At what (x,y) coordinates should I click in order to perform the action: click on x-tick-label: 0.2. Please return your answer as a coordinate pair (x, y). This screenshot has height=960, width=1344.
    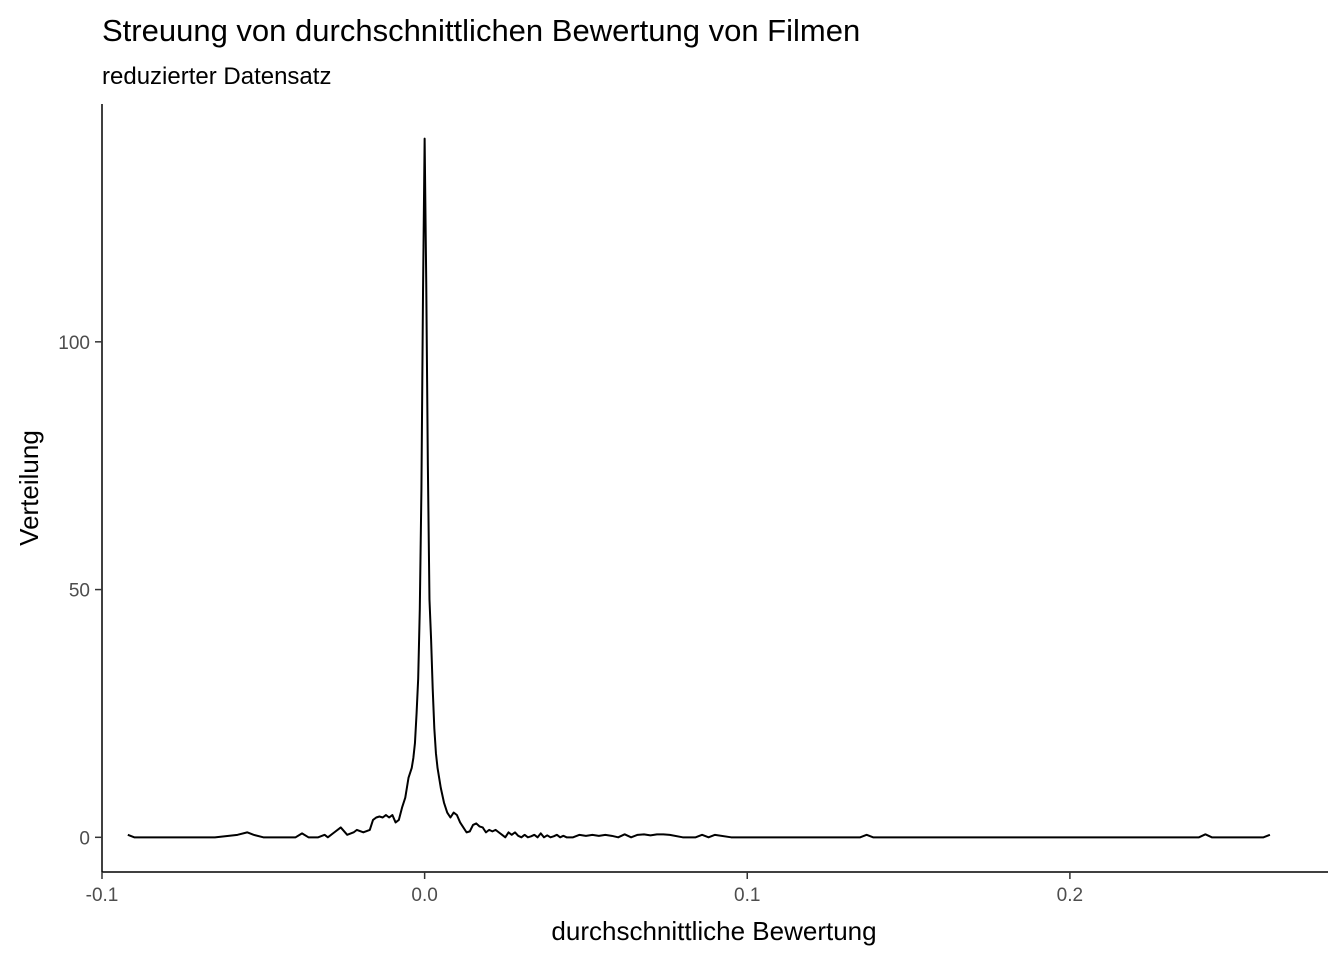
    Looking at the image, I should click on (1070, 895).